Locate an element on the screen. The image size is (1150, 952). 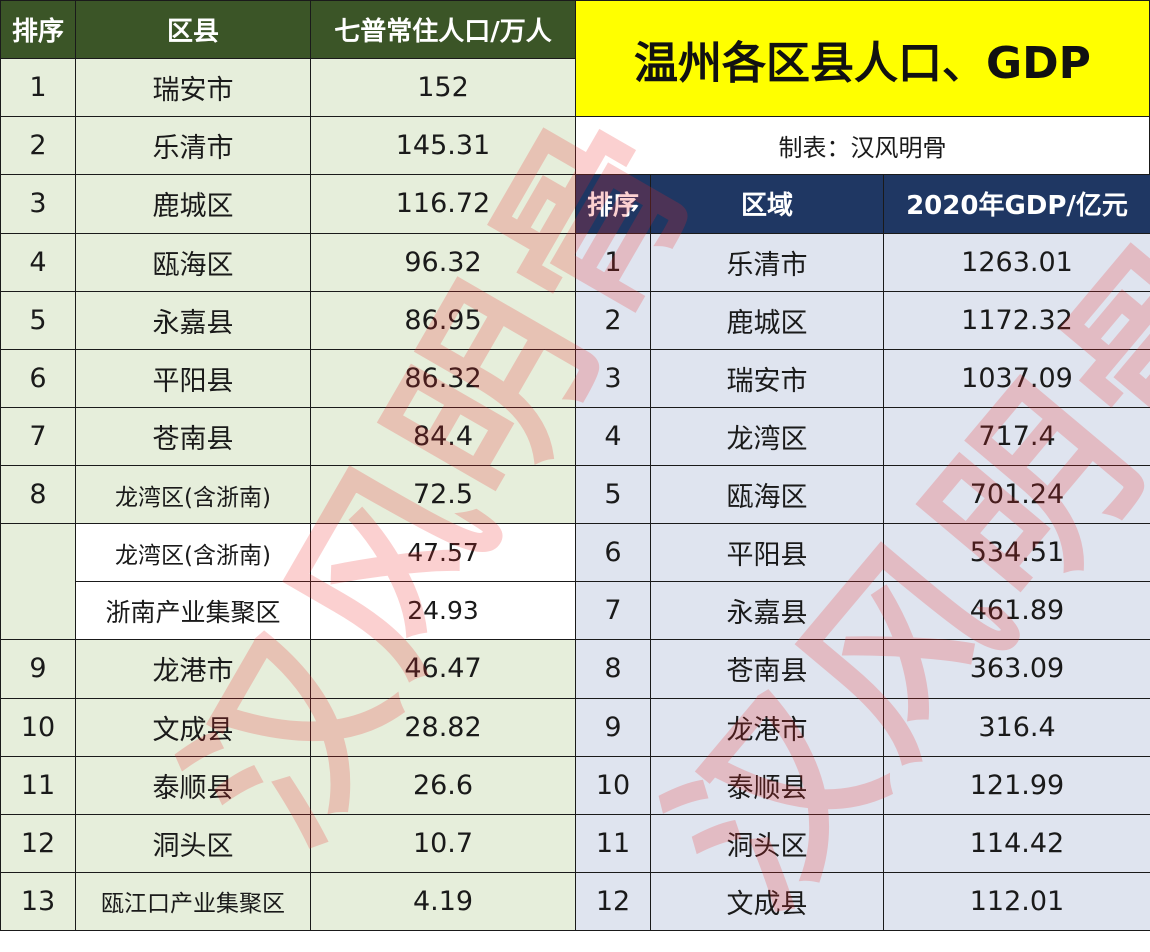
region-name: 乐清市 is located at coordinates (767, 262).